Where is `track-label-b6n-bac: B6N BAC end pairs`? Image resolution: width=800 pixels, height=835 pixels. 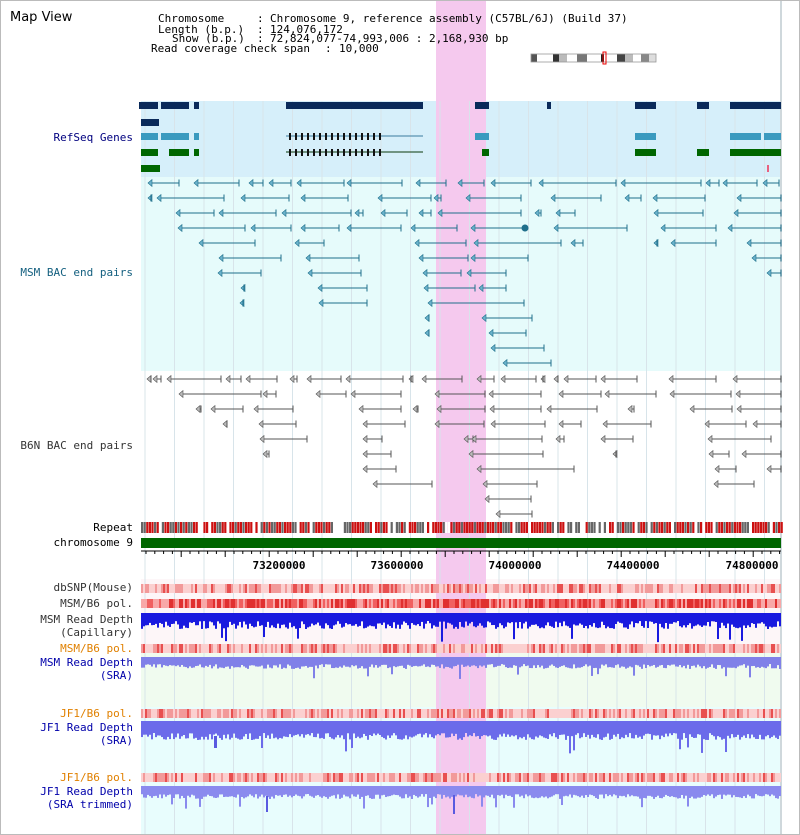
track-label-b6n-bac: B6N BAC end pairs is located at coordinates (76, 445).